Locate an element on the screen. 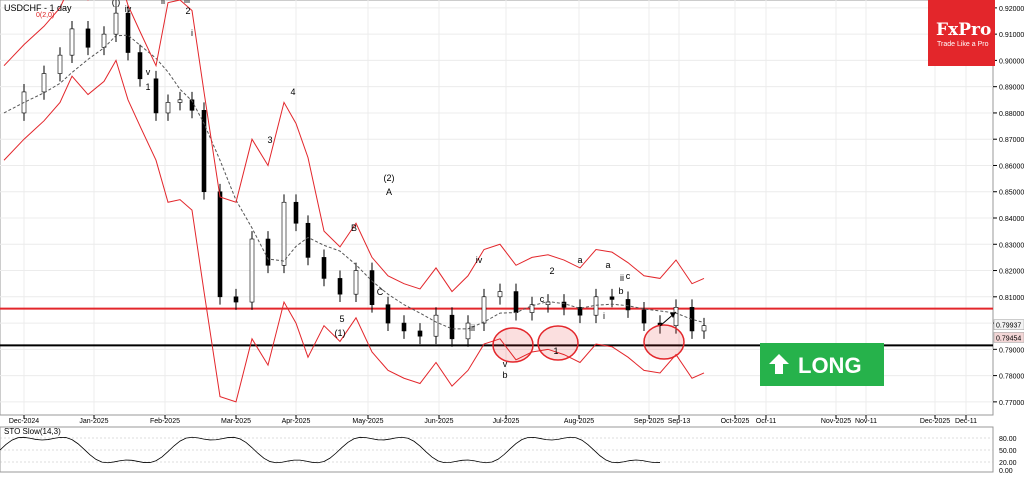  oscillator-level-label: 0.00 is located at coordinates (1006, 471).